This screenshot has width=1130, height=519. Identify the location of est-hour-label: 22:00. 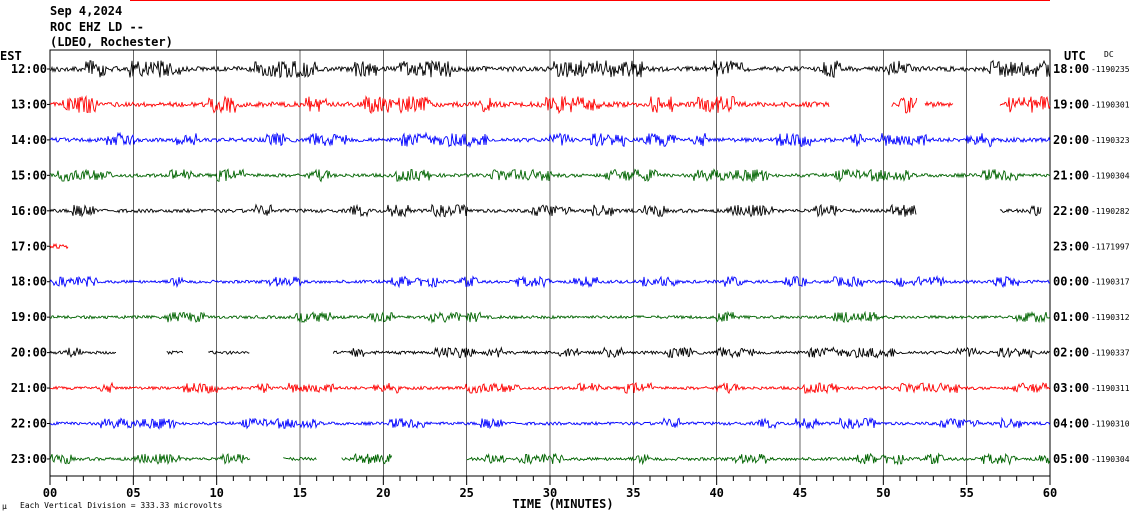
(29, 424).